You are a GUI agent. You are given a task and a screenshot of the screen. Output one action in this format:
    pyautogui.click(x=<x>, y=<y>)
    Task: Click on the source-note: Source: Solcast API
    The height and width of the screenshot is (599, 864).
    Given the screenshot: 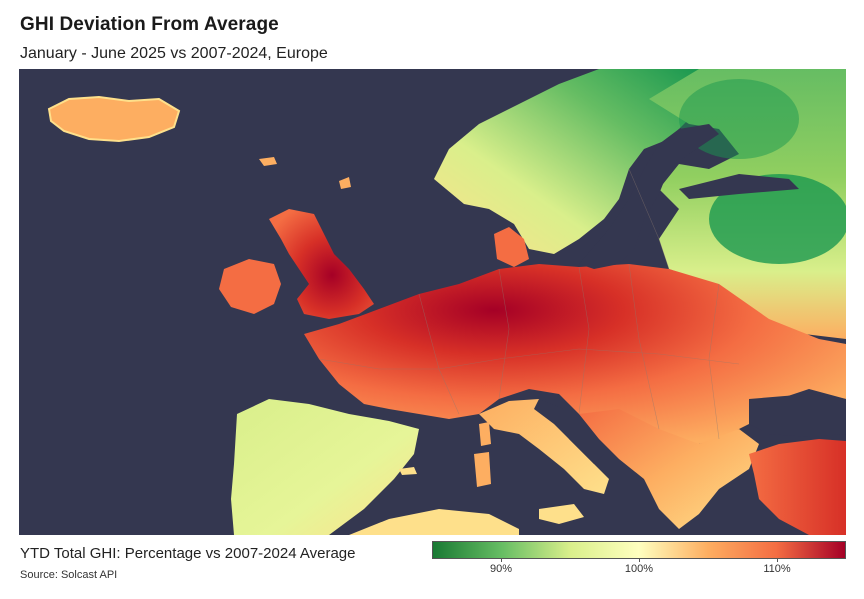 What is the action you would take?
    pyautogui.click(x=69, y=575)
    